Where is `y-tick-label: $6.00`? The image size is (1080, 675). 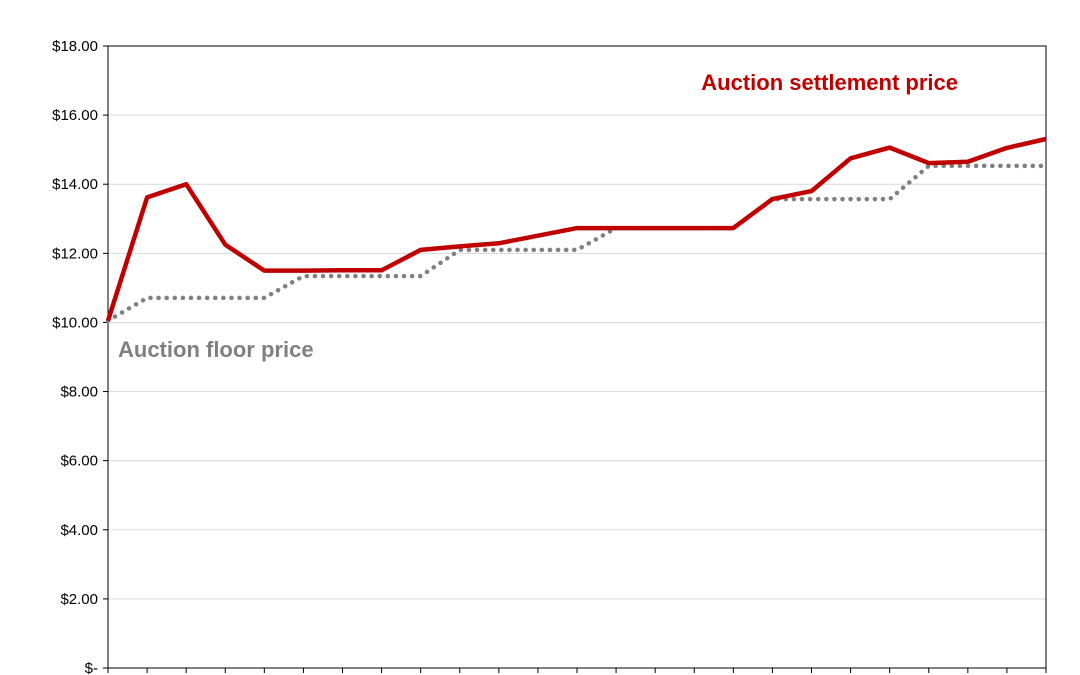 y-tick-label: $6.00 is located at coordinates (79, 461).